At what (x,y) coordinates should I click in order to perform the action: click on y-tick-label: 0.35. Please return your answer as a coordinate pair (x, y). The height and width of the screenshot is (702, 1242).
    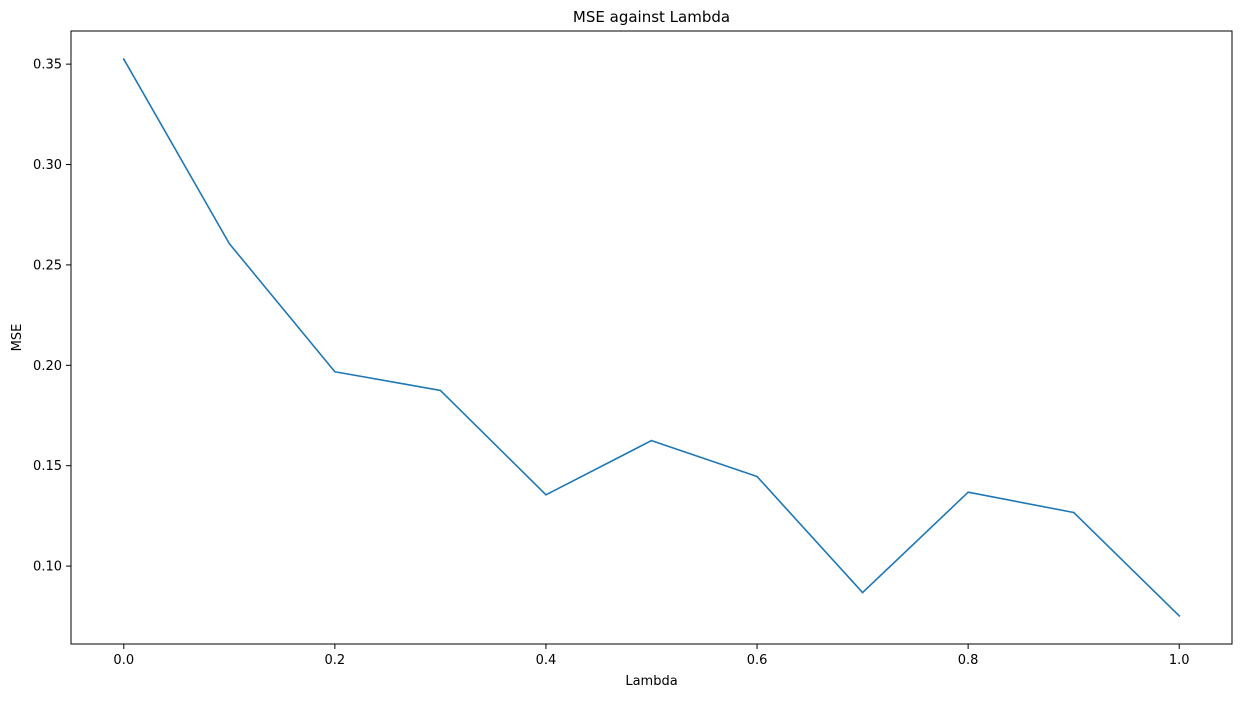
    Looking at the image, I should click on (47, 65).